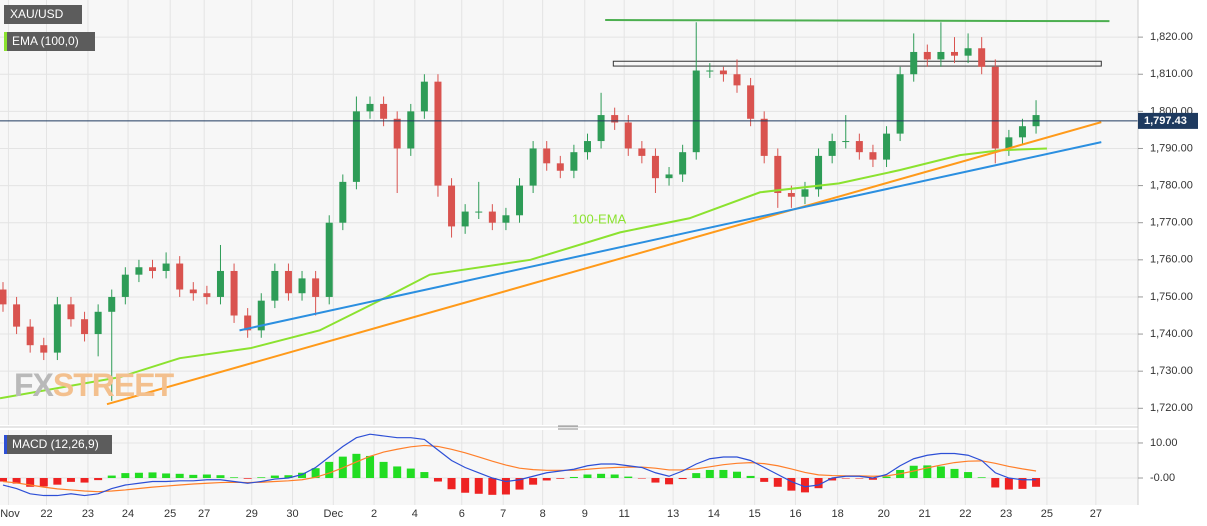  What do you see at coordinates (128, 514) in the screenshot?
I see `x-tick-label: 24` at bounding box center [128, 514].